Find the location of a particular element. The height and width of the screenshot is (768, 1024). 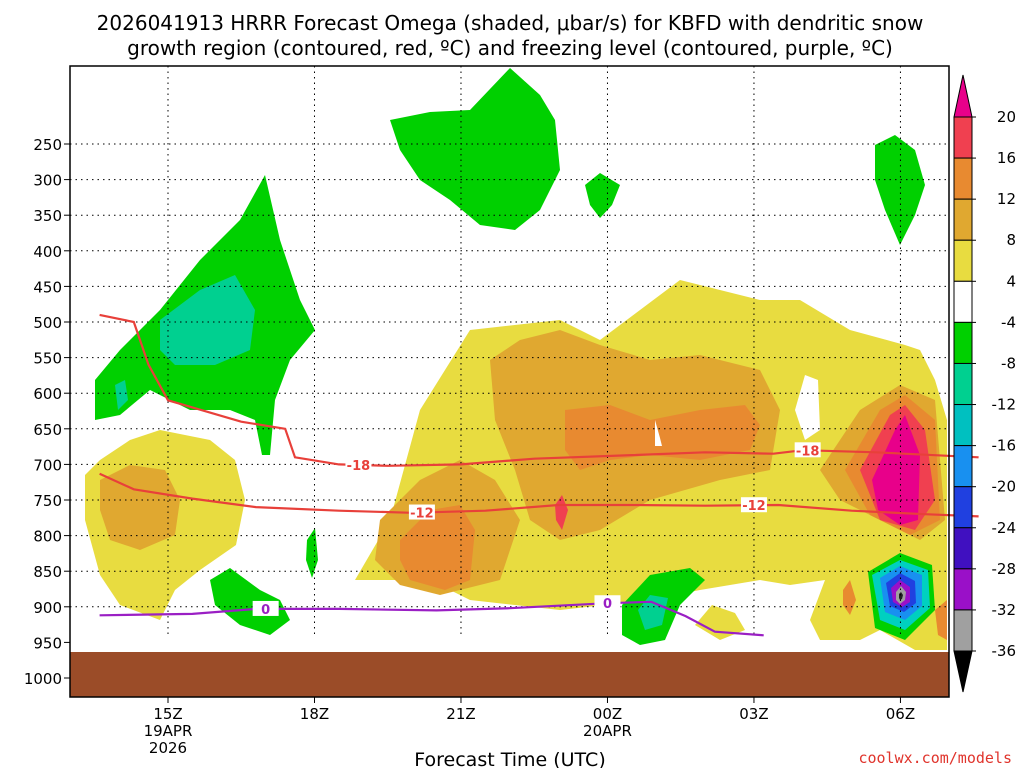

ground-fill is located at coordinates (509, 674).